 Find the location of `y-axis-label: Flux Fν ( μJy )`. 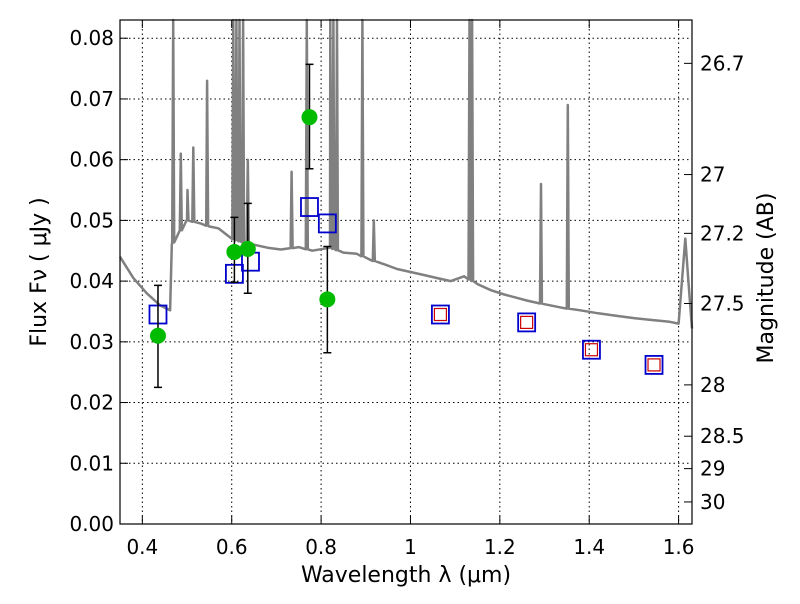

y-axis-label: Flux Fν ( μJy ) is located at coordinates (39, 271).